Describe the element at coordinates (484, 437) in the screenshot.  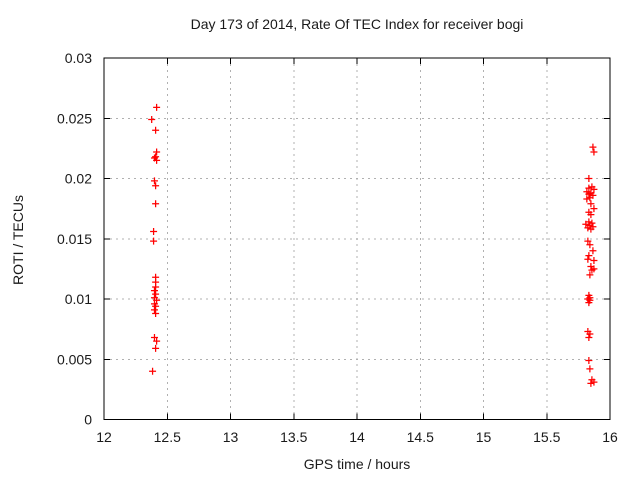
I see `x-tick-label: 15` at that location.